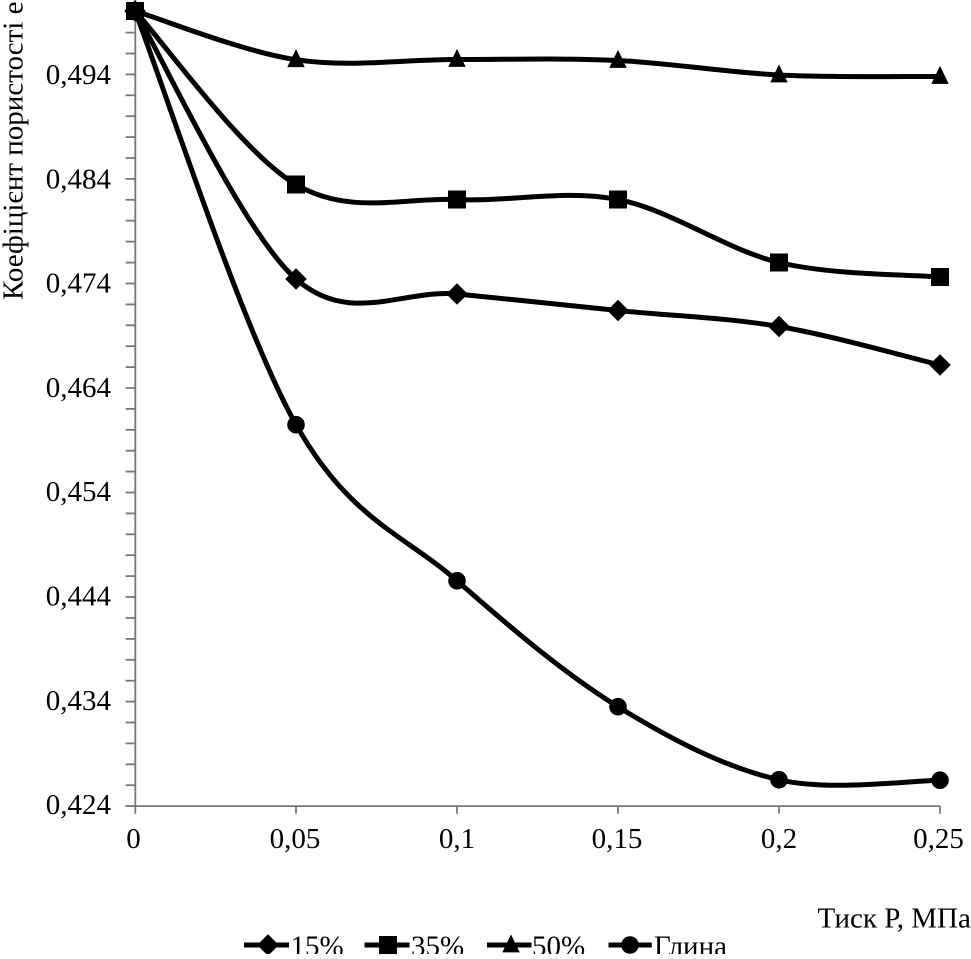  What do you see at coordinates (79, 701) in the screenshot?
I see `svg-text: 0,434` at bounding box center [79, 701].